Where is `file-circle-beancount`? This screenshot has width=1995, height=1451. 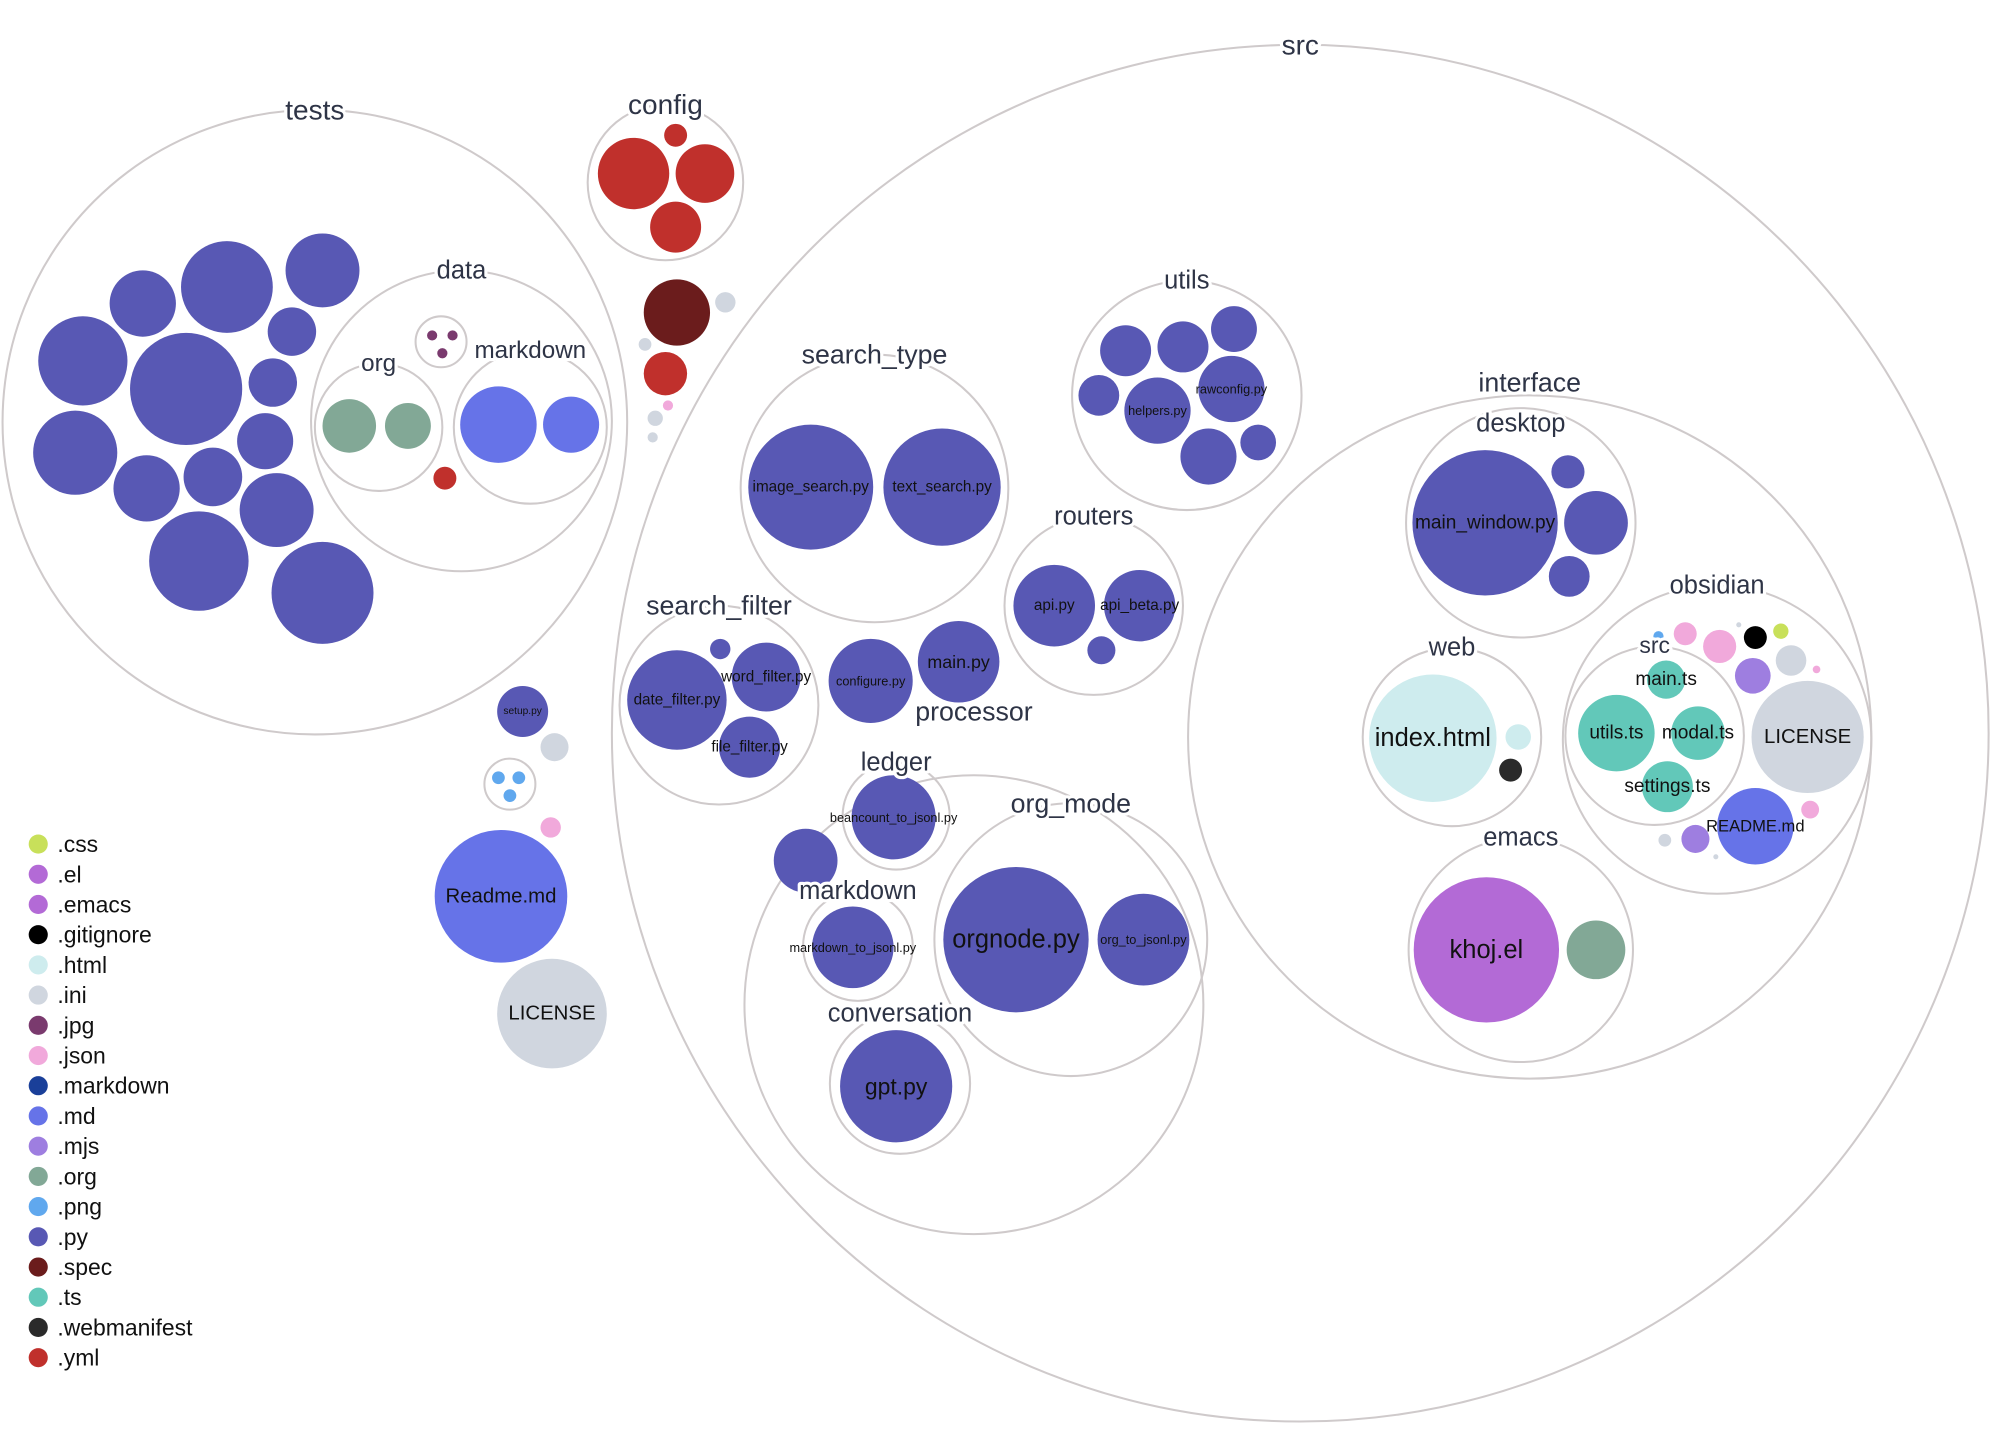 file-circle-beancount is located at coordinates (893, 817).